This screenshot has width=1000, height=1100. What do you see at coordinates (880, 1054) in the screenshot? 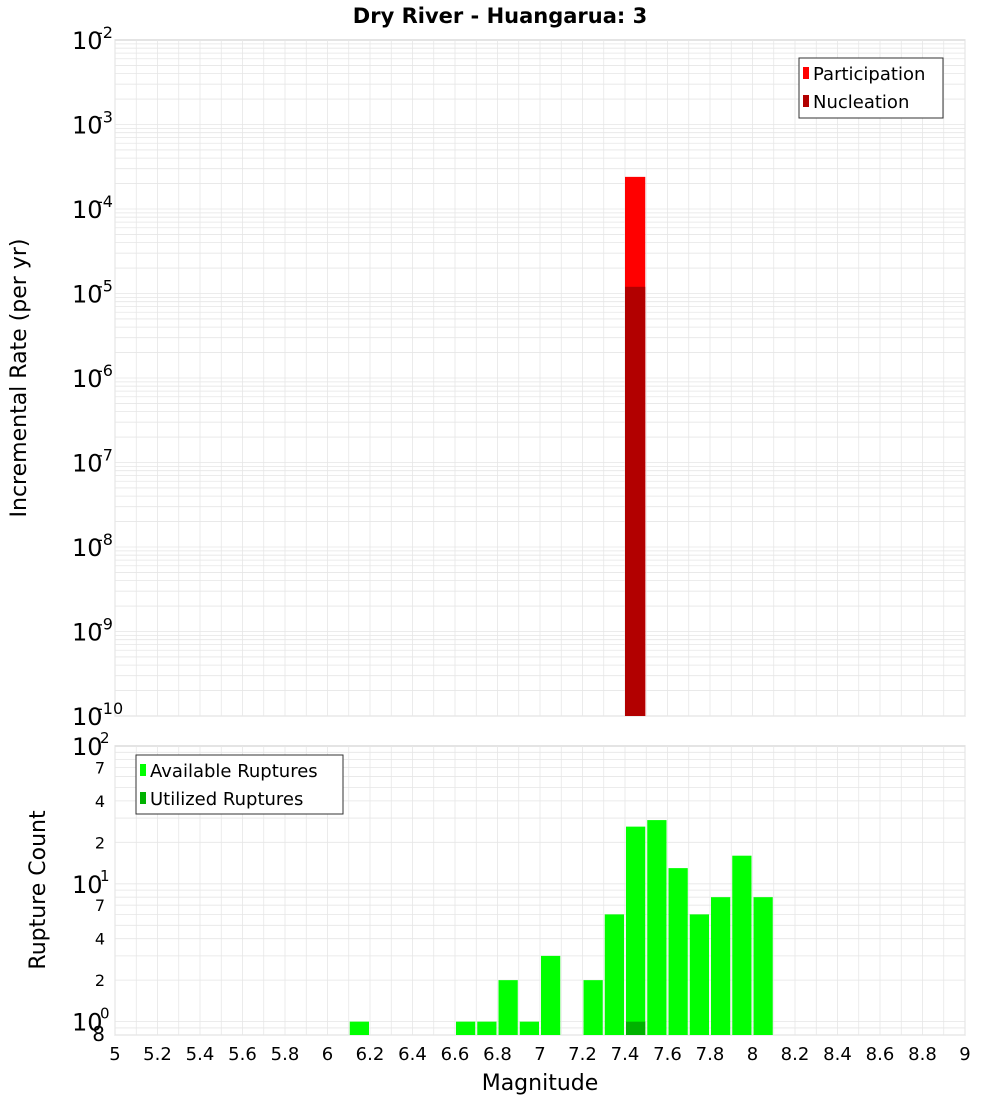
I see `x-tick-label: 8.6` at bounding box center [880, 1054].